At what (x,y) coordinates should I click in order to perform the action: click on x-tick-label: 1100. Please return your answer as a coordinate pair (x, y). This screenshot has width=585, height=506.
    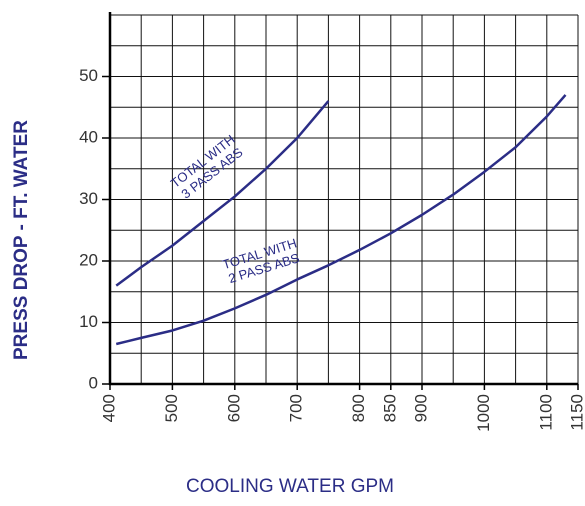
    Looking at the image, I should click on (545, 412).